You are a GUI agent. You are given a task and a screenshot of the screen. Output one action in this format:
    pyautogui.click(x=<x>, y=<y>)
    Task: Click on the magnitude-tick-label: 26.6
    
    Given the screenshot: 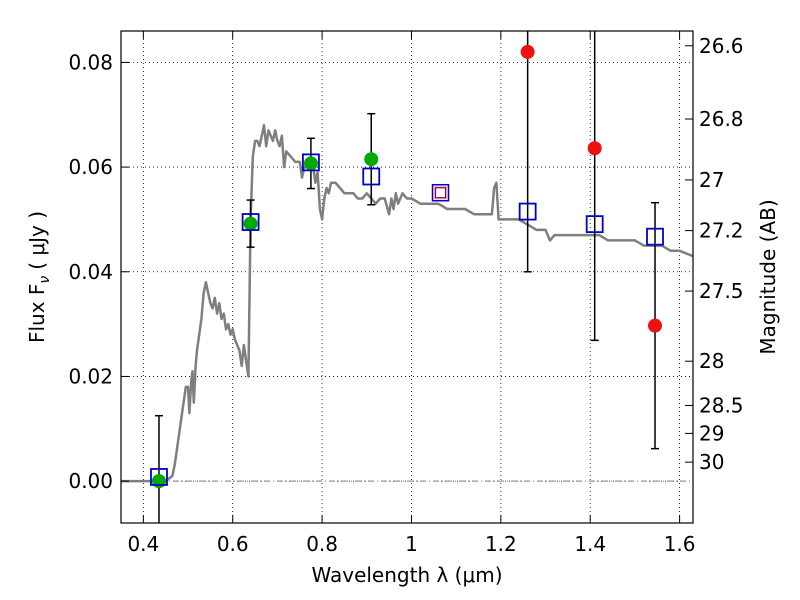 What is the action you would take?
    pyautogui.click(x=721, y=46)
    